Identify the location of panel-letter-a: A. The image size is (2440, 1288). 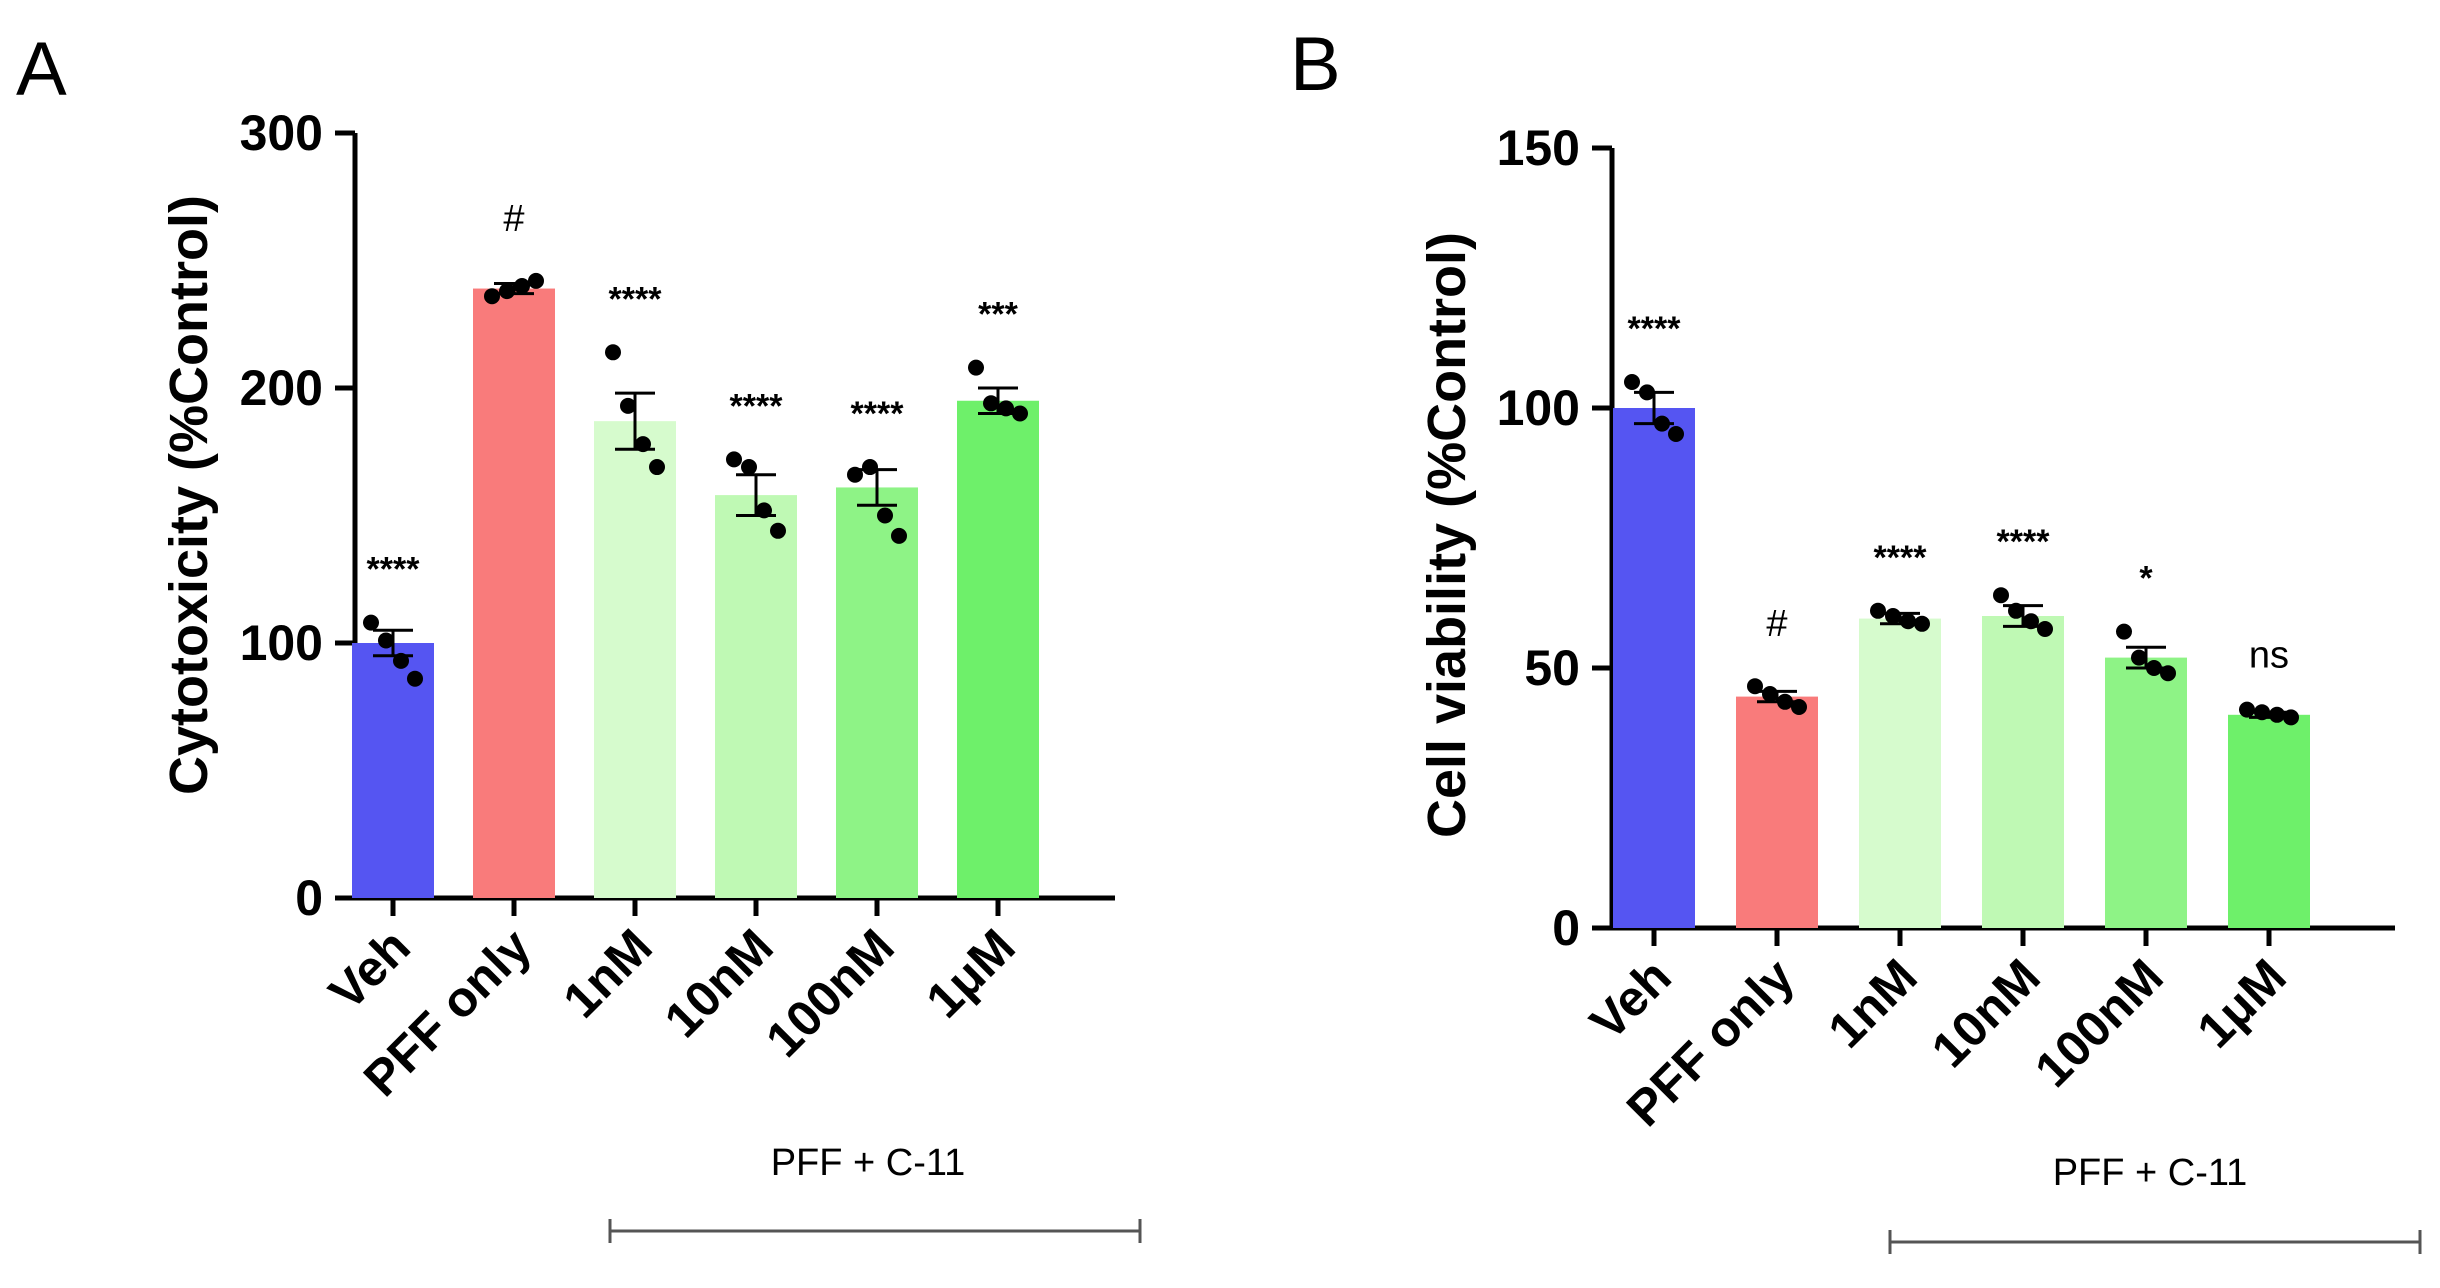
(41, 69).